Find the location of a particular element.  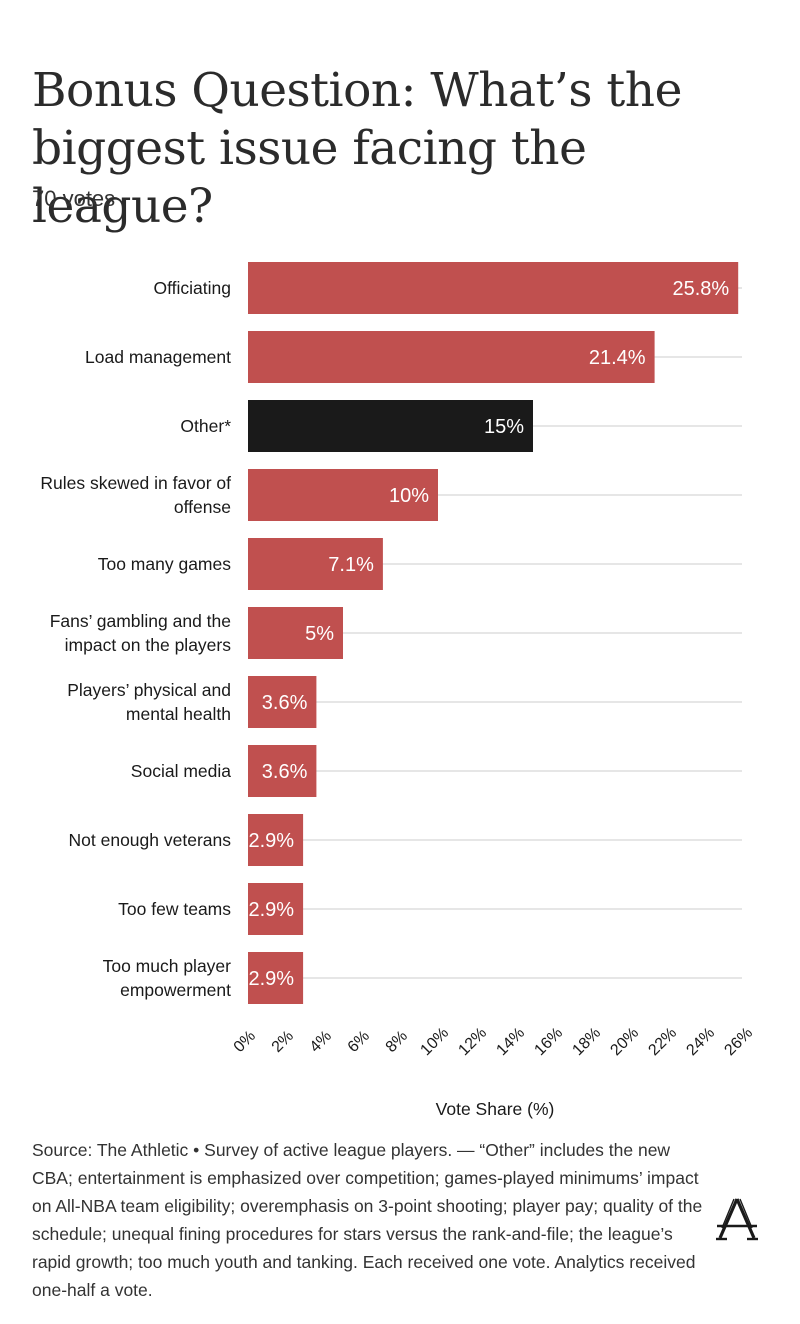

category-label: Other* is located at coordinates (205, 426).